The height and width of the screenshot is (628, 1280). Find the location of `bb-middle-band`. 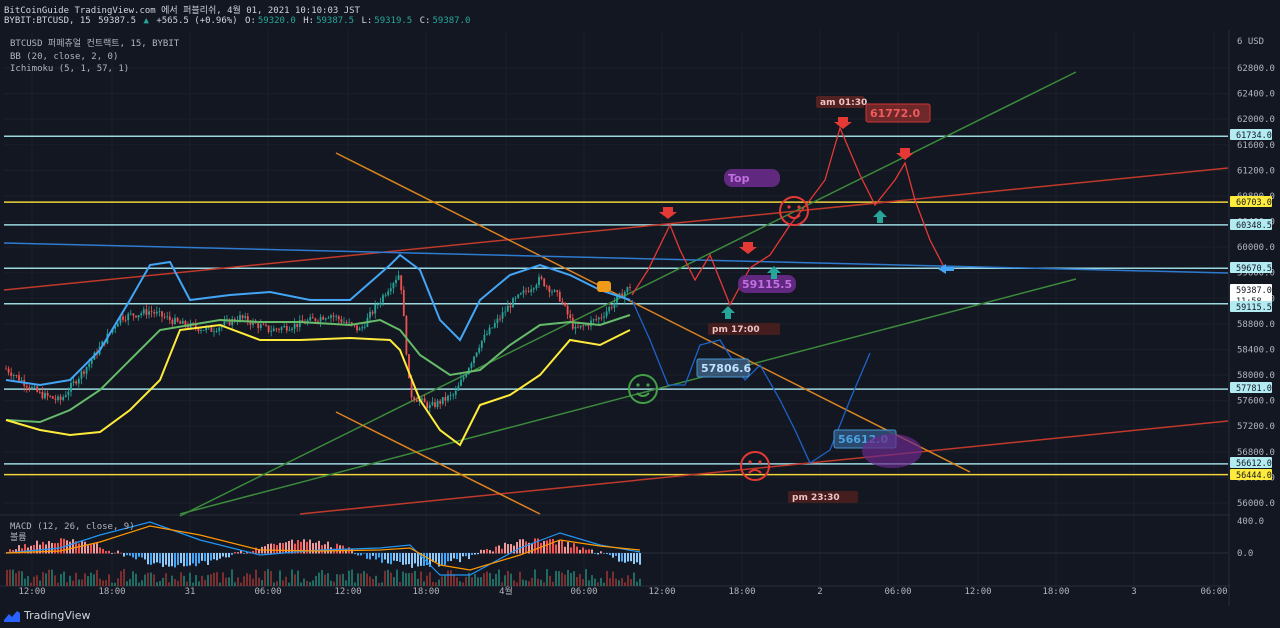

bb-middle-band is located at coordinates (318, 369).